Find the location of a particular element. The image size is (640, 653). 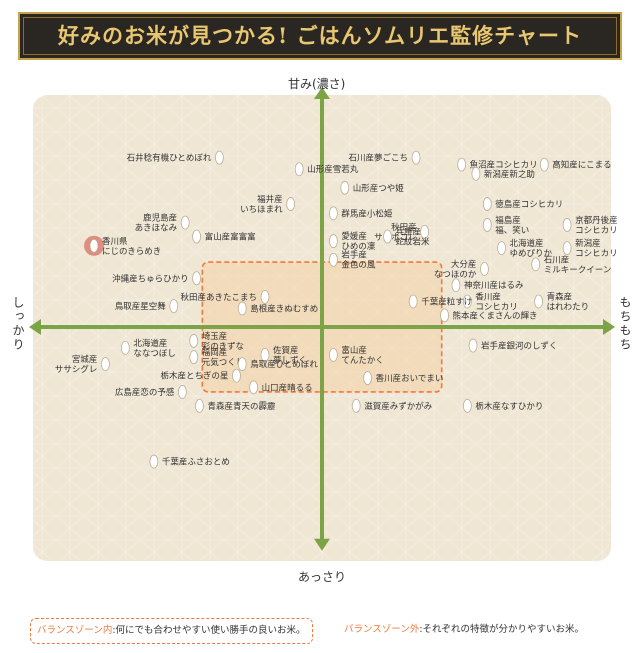

point-label: にじのきらめき is located at coordinates (131, 252).